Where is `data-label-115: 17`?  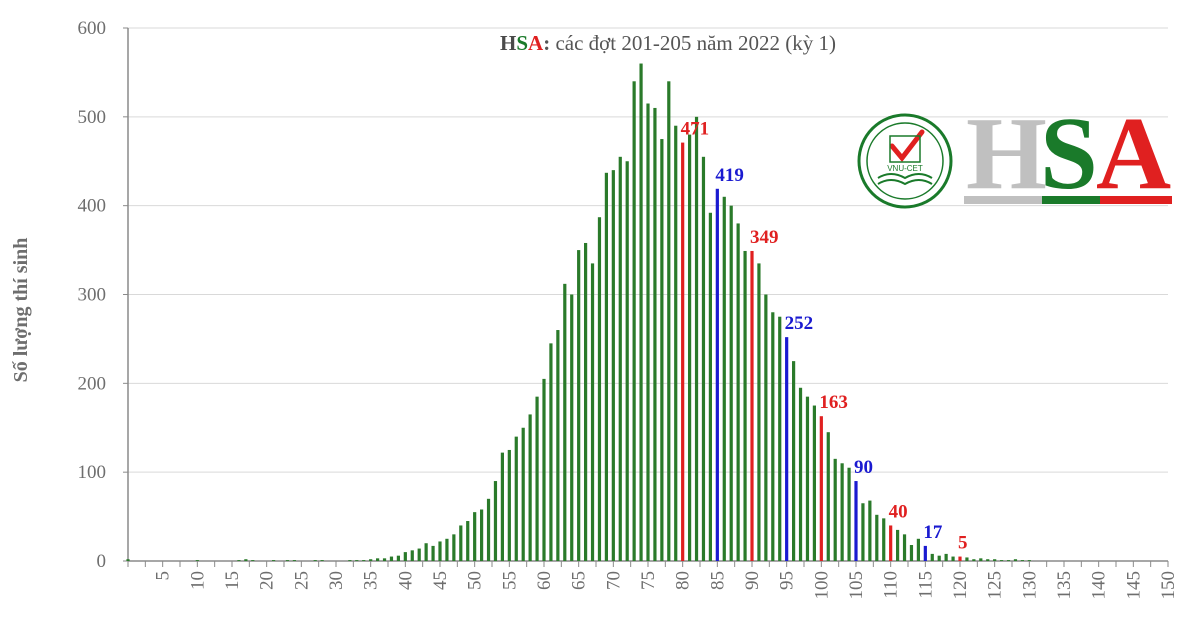 data-label-115: 17 is located at coordinates (933, 532).